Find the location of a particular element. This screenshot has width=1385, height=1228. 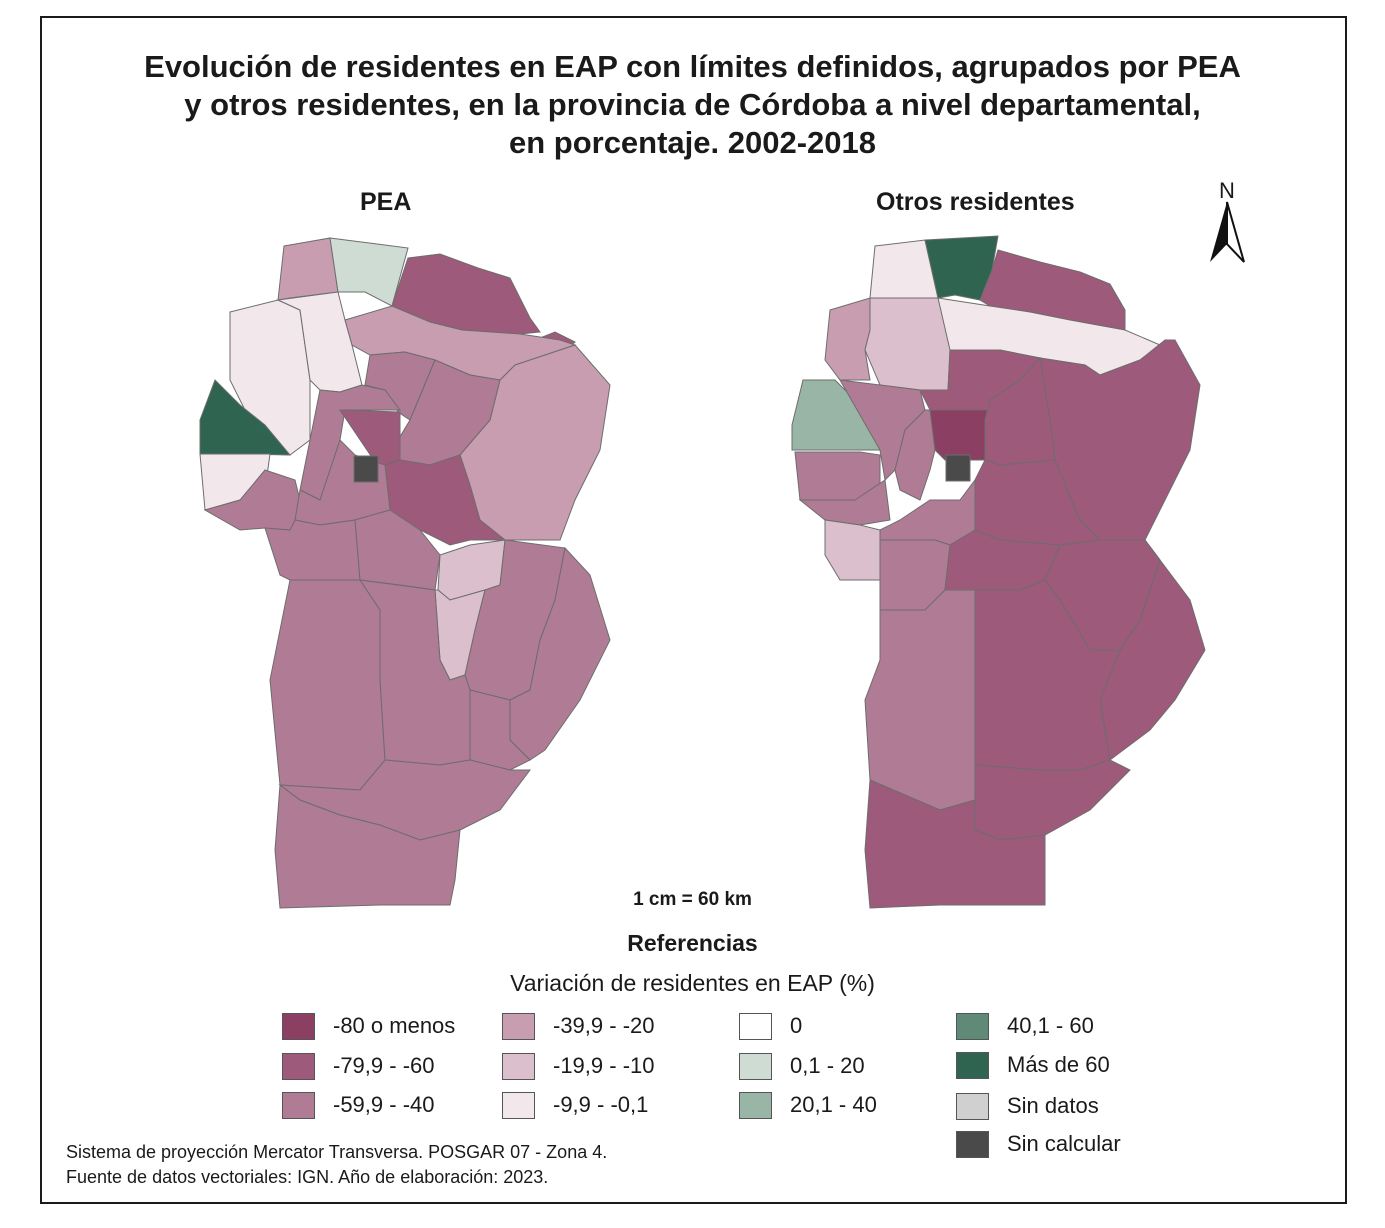

pea-map-label: PEA is located at coordinates (386, 202).